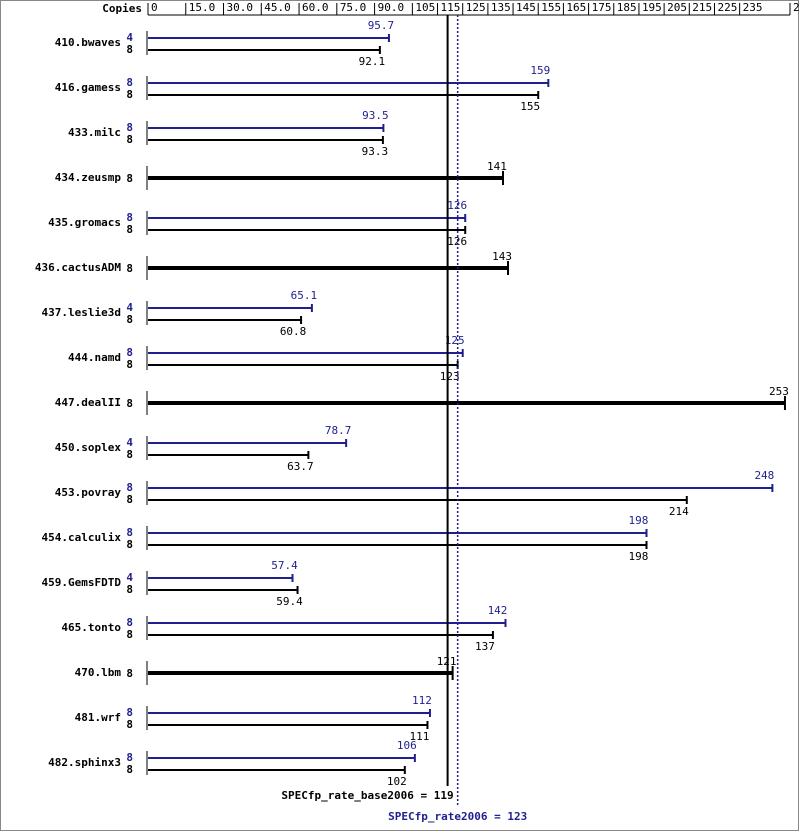 The width and height of the screenshot is (799, 831). Describe the element at coordinates (407, 745) in the screenshot. I see `value-label: 106` at that location.